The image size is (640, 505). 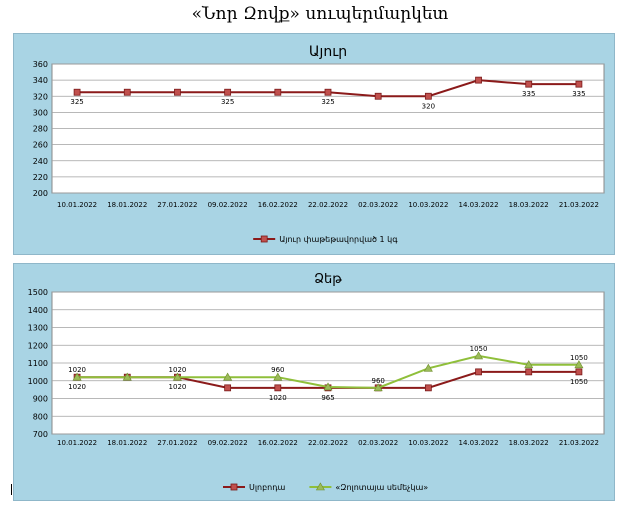 I want to click on text-cursor, so click(x=11, y=489).